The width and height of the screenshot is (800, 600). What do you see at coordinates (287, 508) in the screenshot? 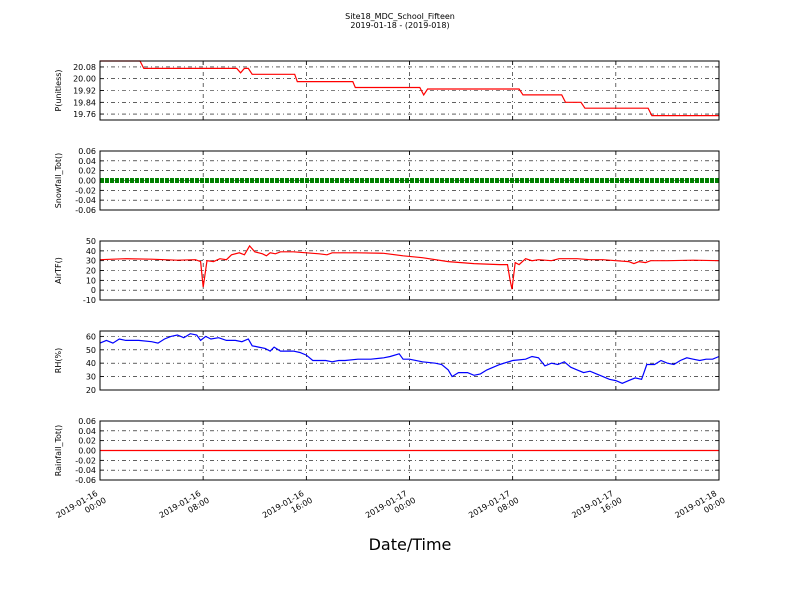
I see `x-tick-label: 2019-01-1616:00` at bounding box center [287, 508].